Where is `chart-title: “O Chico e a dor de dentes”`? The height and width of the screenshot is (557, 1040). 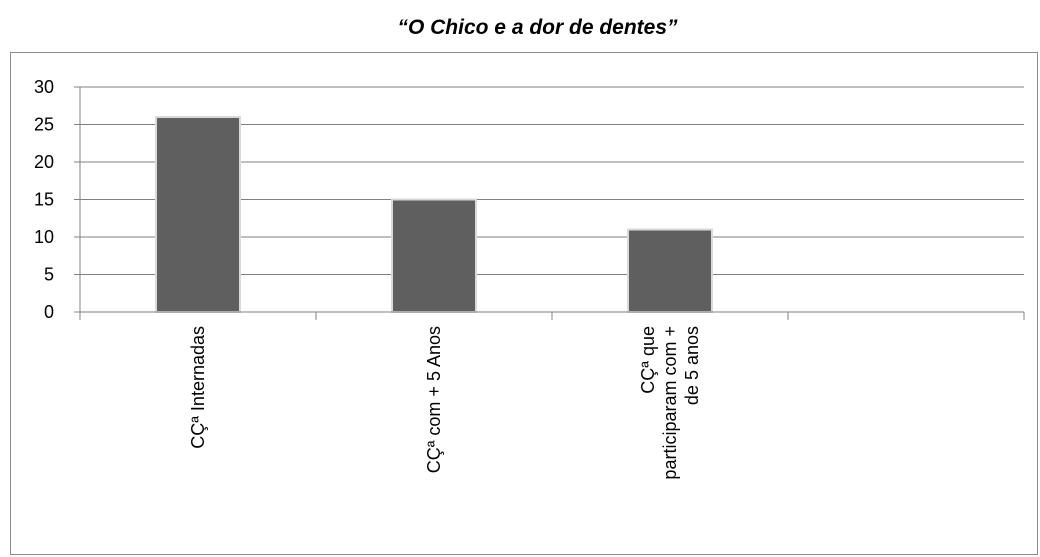 chart-title: “O Chico e a dor de dentes” is located at coordinates (537, 27).